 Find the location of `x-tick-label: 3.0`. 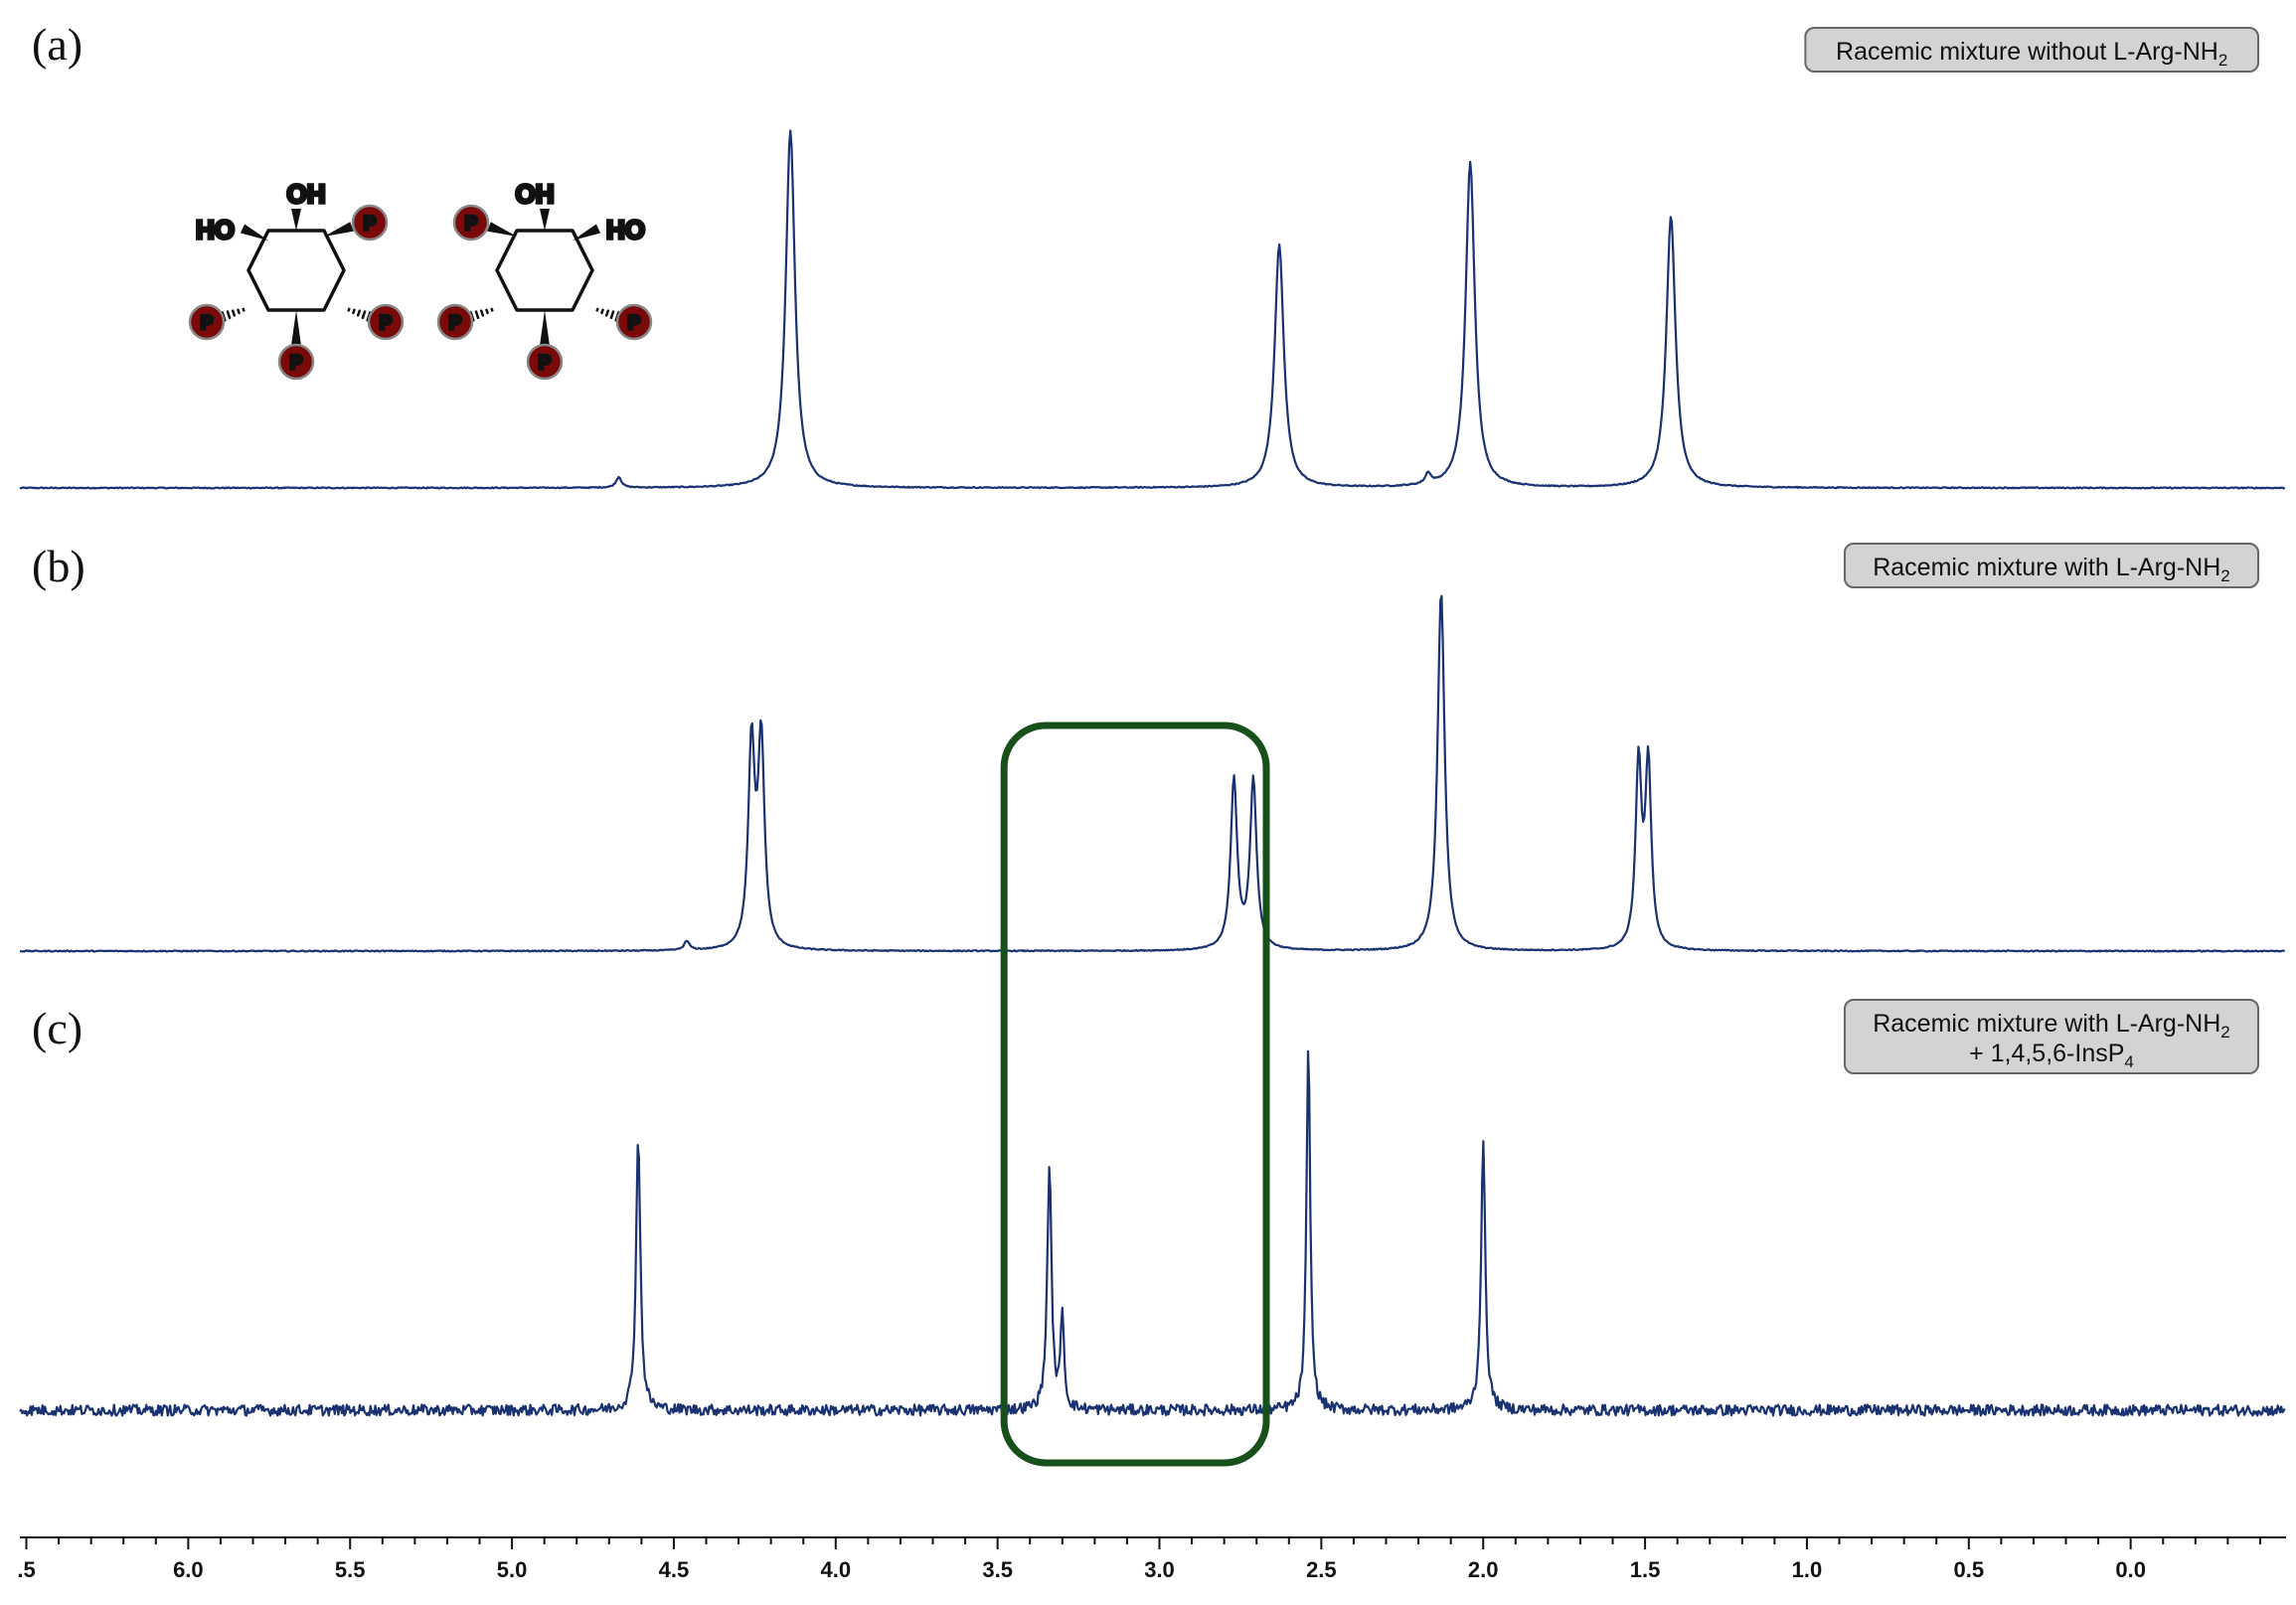

x-tick-label: 3.0 is located at coordinates (1159, 1569).